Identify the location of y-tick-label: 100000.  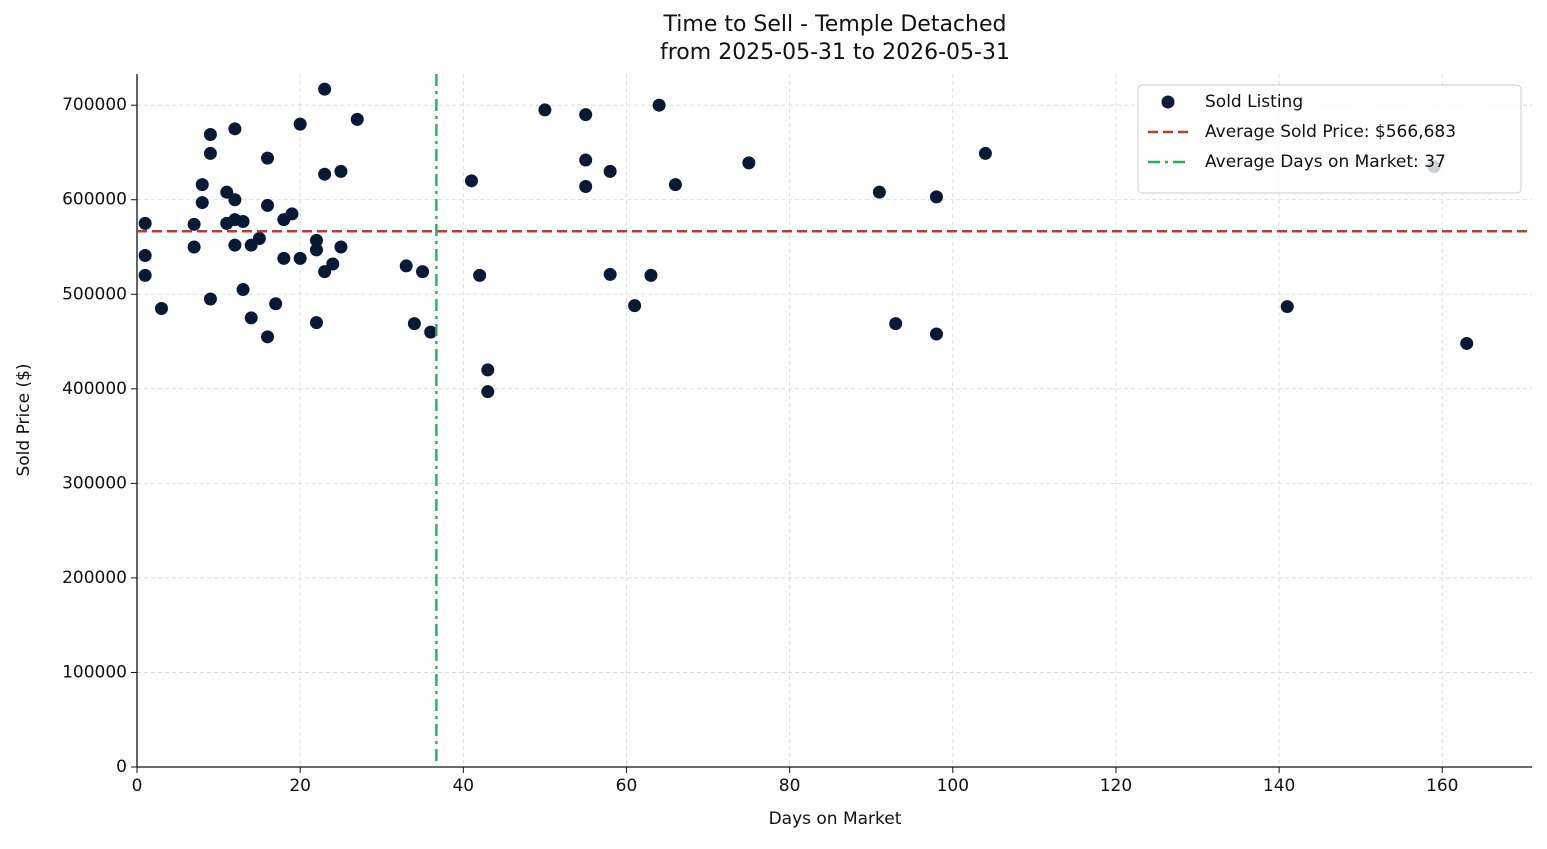
(94, 672).